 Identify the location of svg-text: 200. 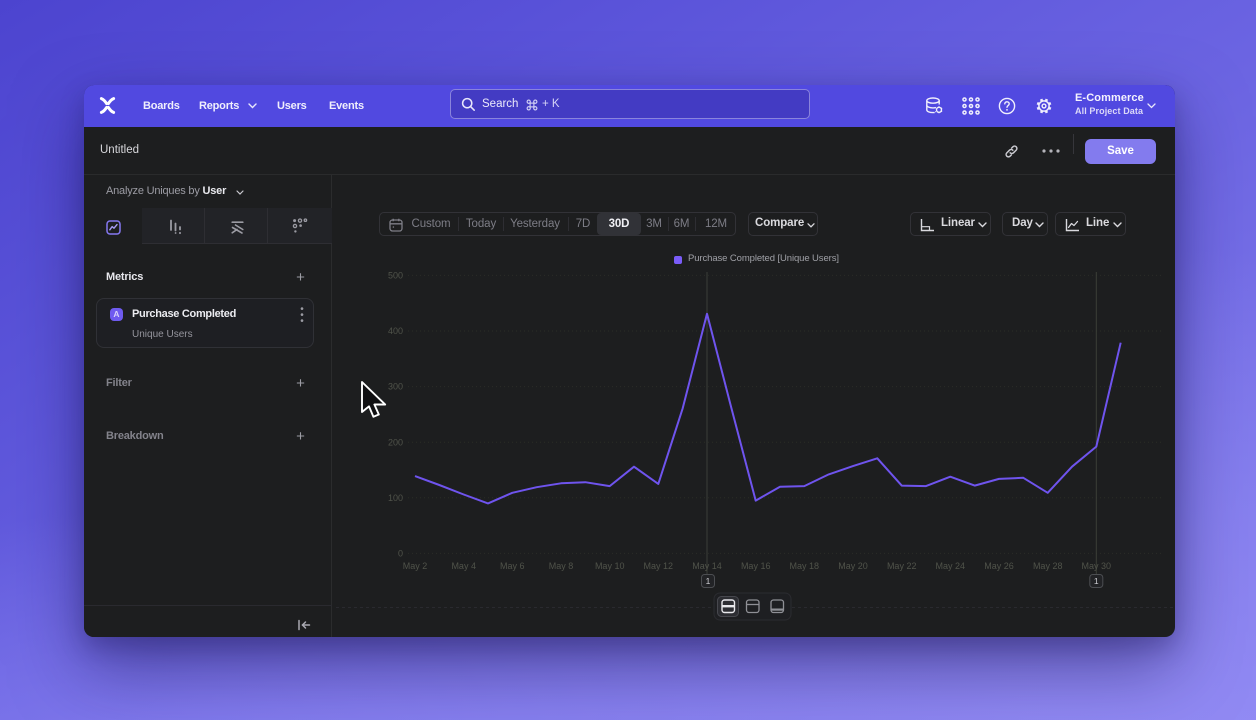
(395, 442).